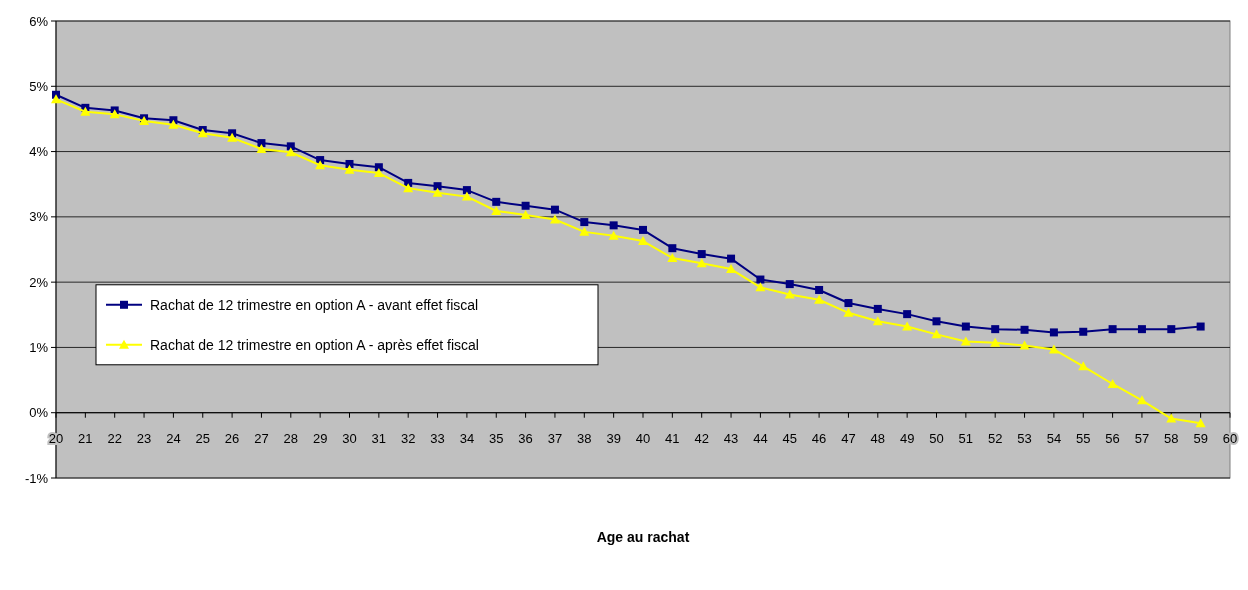  What do you see at coordinates (1200, 438) in the screenshot?
I see `x-tick-label: 59` at bounding box center [1200, 438].